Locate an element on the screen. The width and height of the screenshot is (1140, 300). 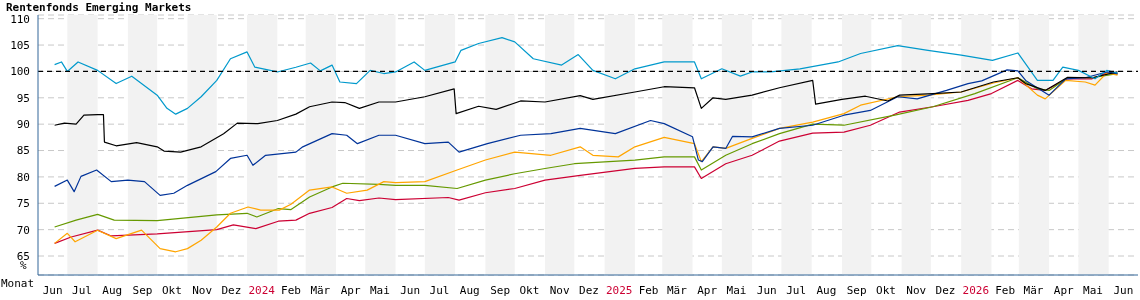
x-tick-label: 2024 is located at coordinates (262, 290).